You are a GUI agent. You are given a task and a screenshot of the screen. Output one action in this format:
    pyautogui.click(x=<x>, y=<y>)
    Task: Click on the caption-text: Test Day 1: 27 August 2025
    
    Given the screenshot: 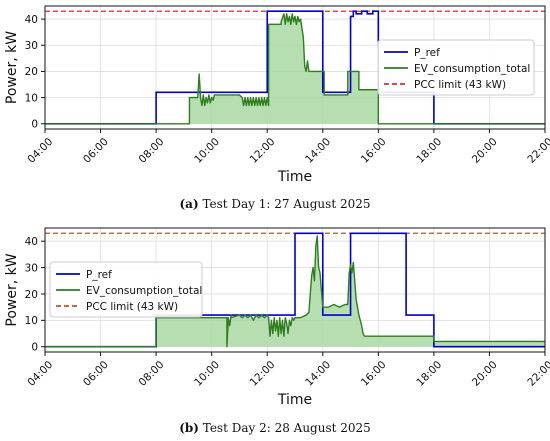 What is the action you would take?
    pyautogui.click(x=285, y=204)
    